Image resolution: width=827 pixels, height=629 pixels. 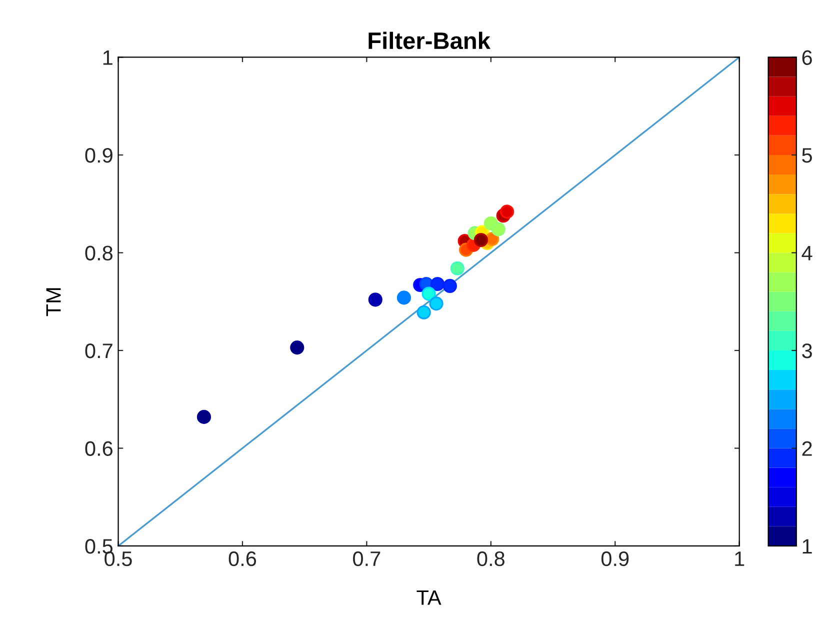 I want to click on x-tick-label: 0.7, so click(x=366, y=558).